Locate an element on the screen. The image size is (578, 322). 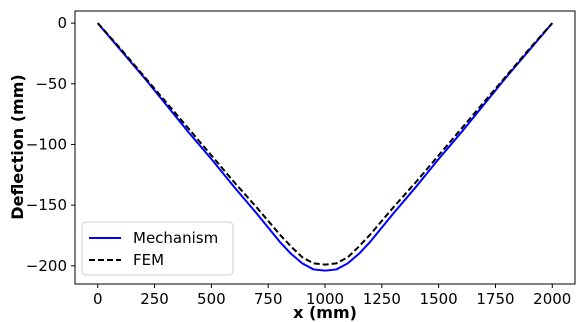
x-axis: 0 250 500 750 1000 1250 1500 1750 2000 is located at coordinates (332, 296).